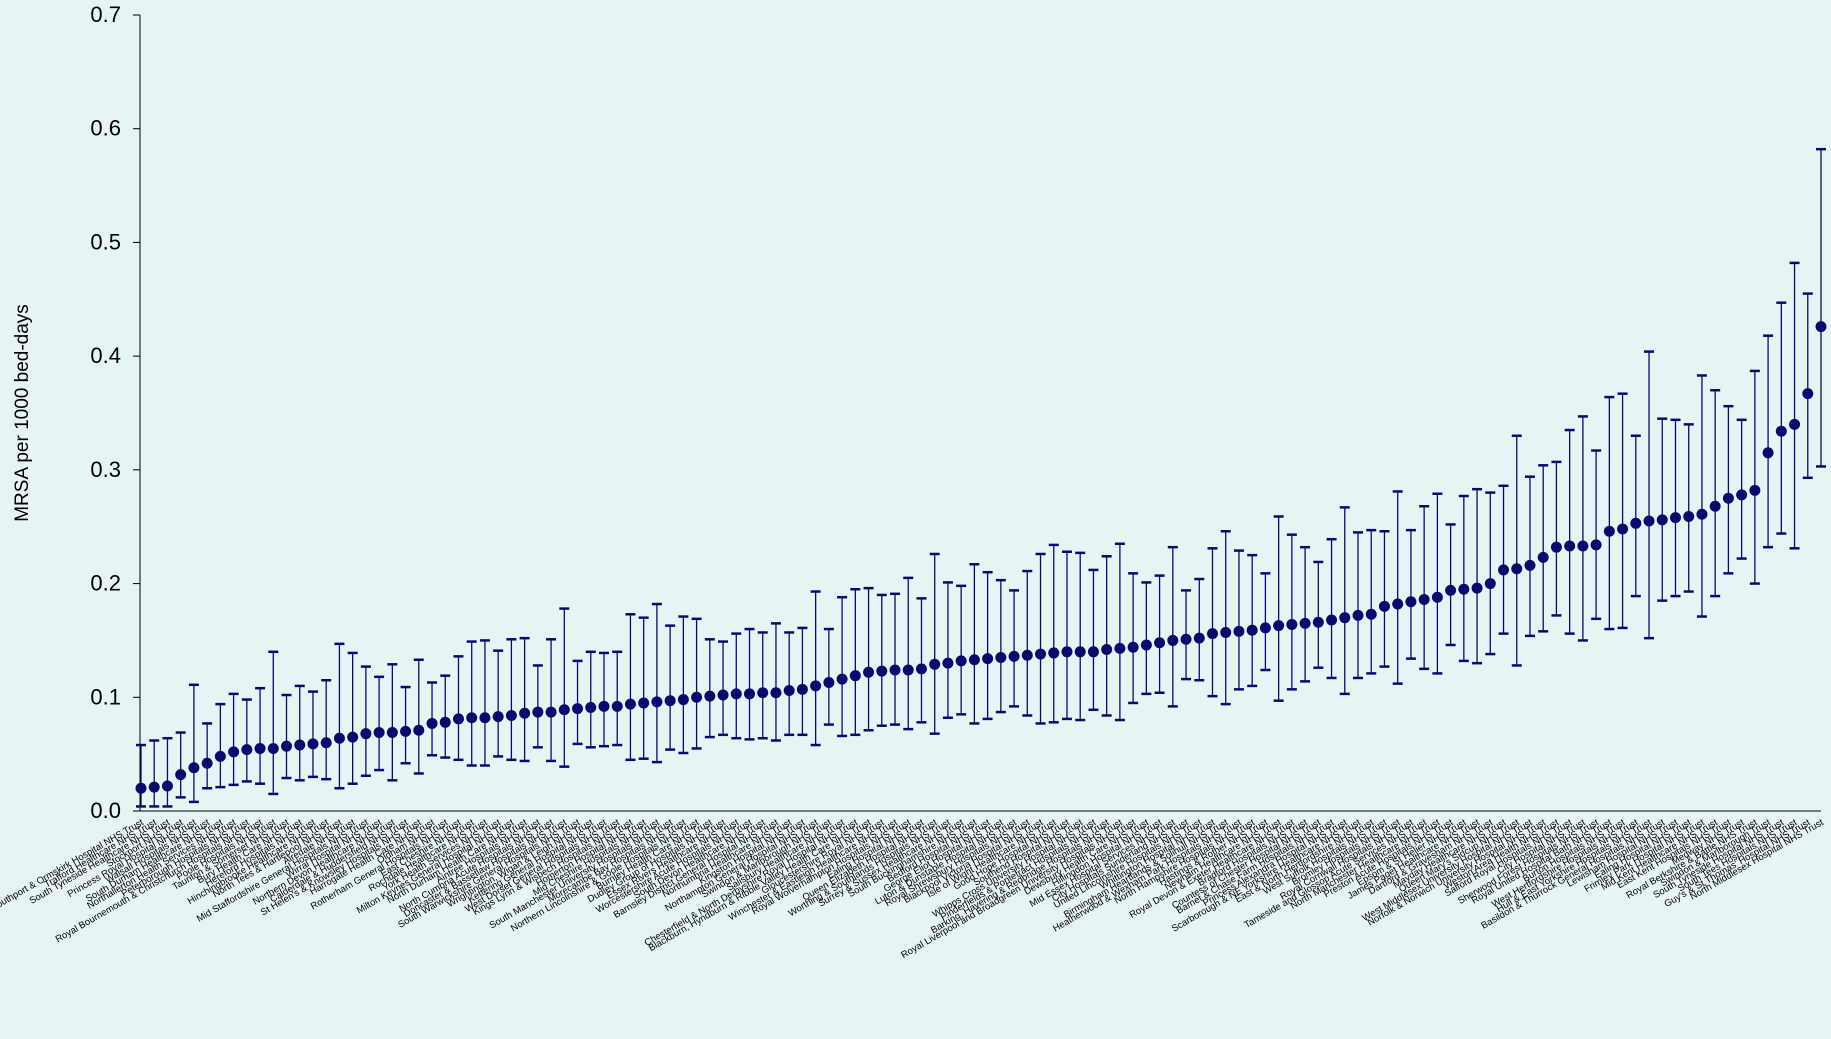 The image size is (1831, 1039). I want to click on y-tick-label: 0.6, so click(105, 128).